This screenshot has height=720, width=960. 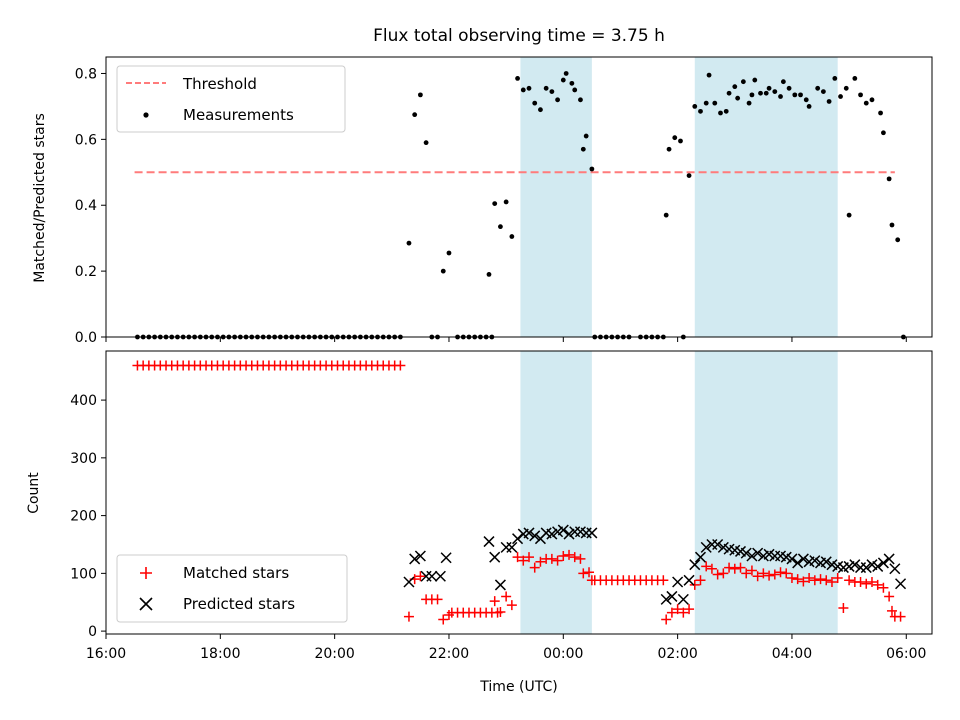 What do you see at coordinates (106, 654) in the screenshot?
I see `x-tick-label: 16:00` at bounding box center [106, 654].